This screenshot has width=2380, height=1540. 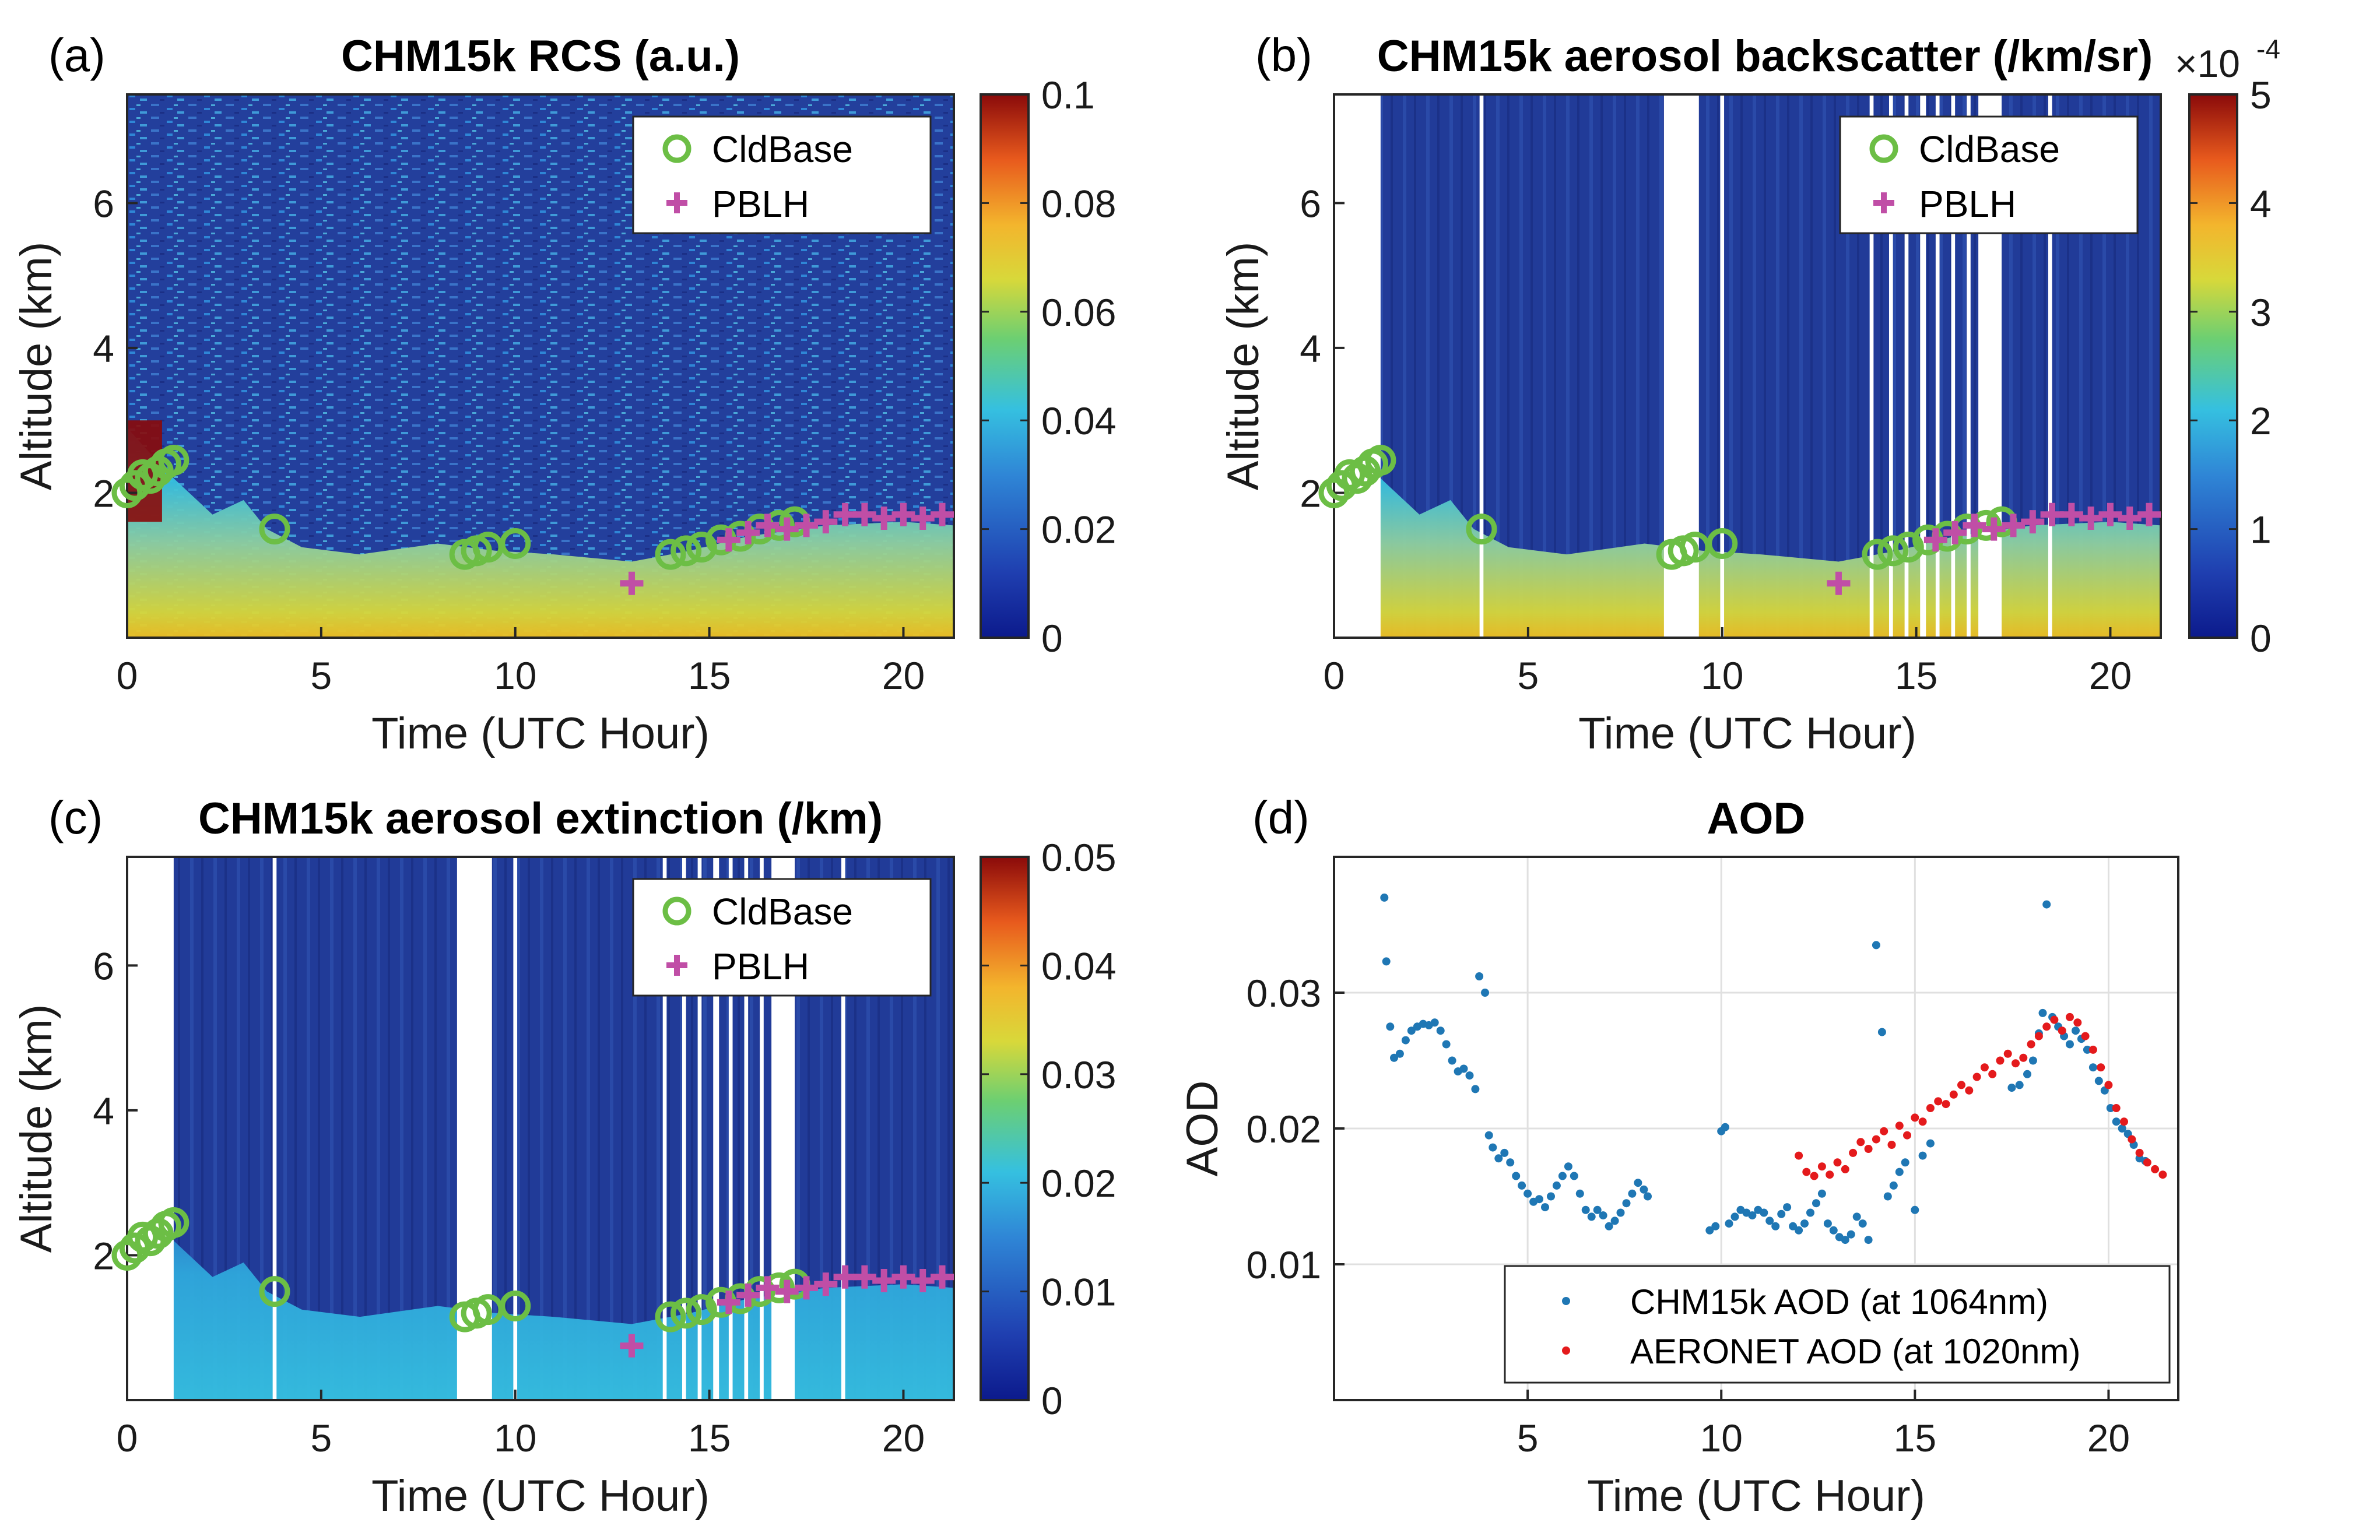 I want to click on panel-label: (b), so click(x=1283, y=55).